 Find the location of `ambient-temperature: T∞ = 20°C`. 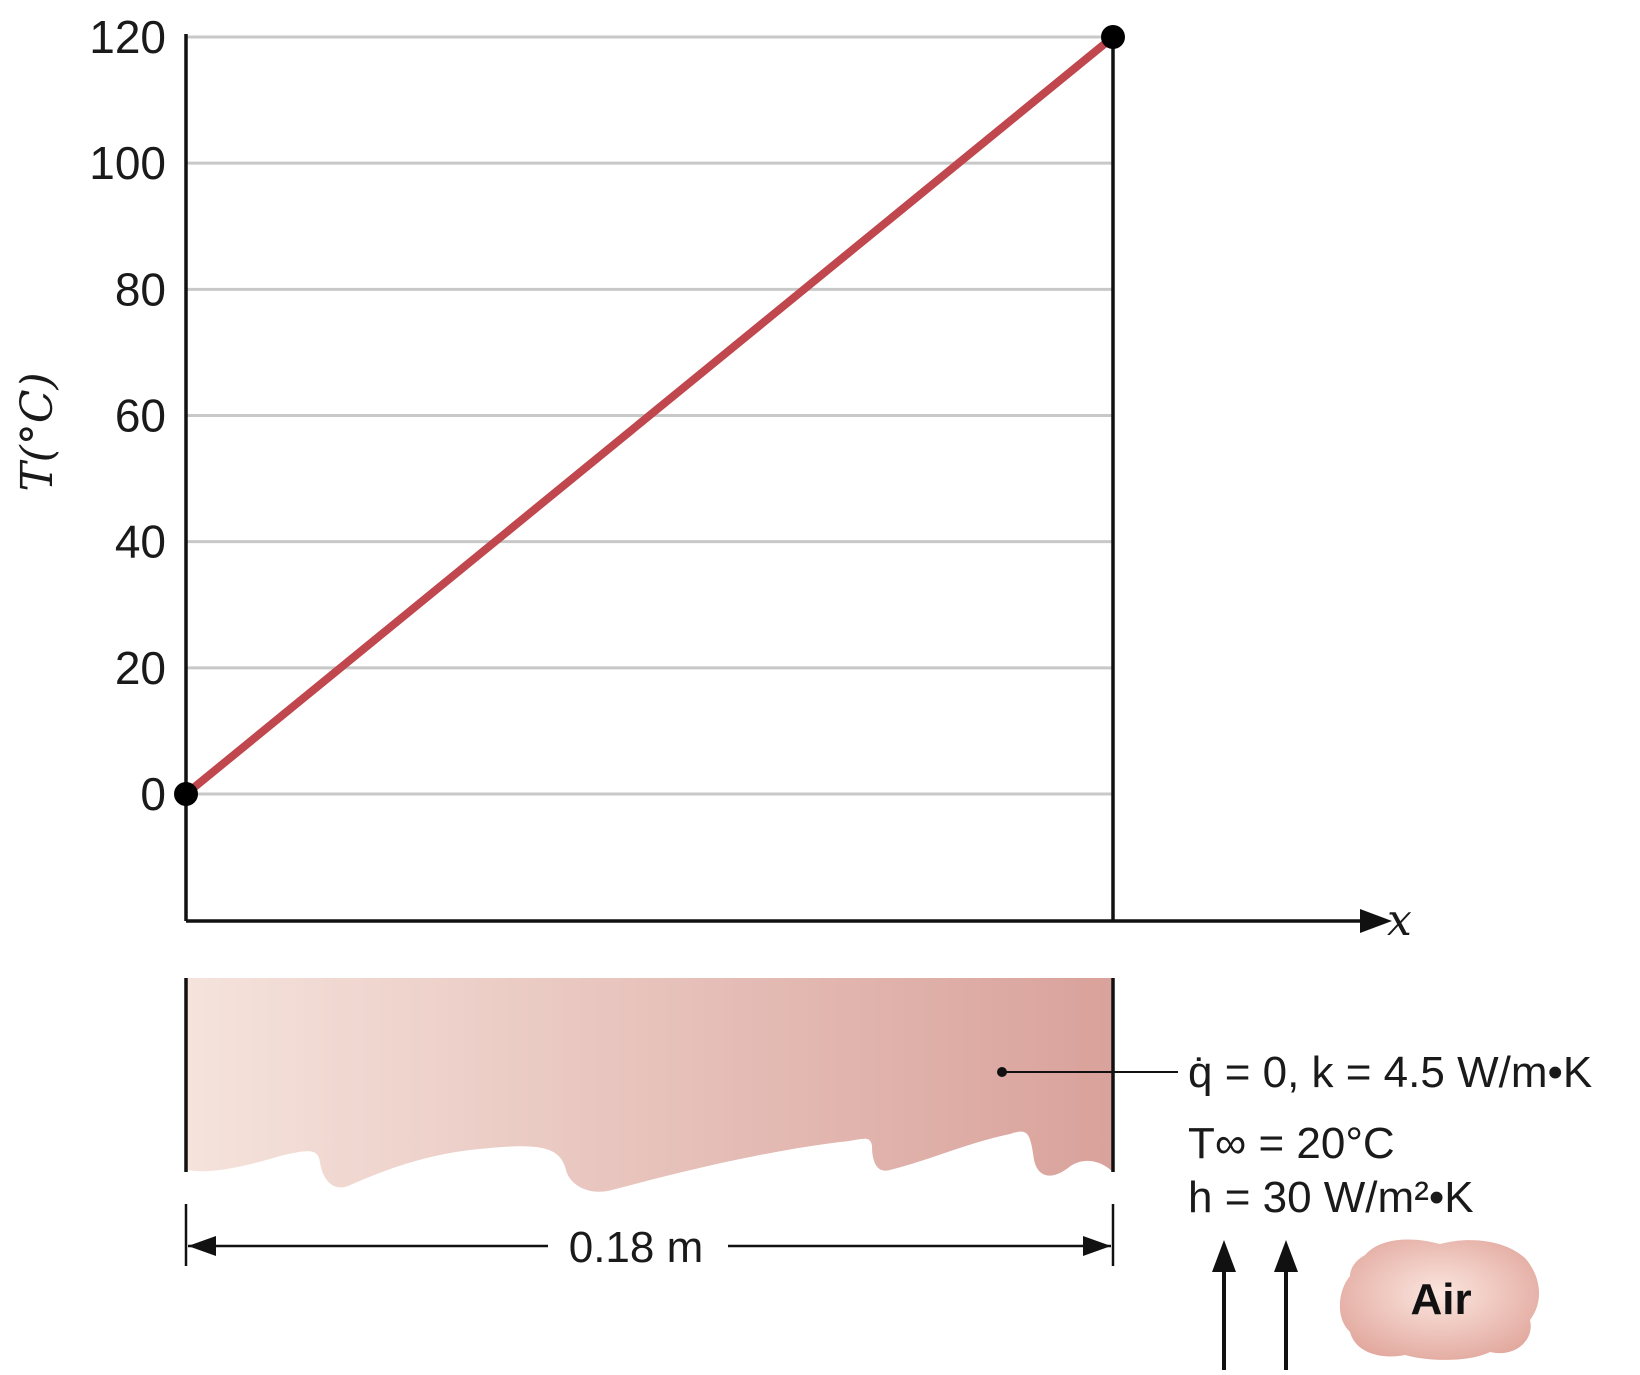

ambient-temperature: T∞ = 20°C is located at coordinates (1291, 1143).